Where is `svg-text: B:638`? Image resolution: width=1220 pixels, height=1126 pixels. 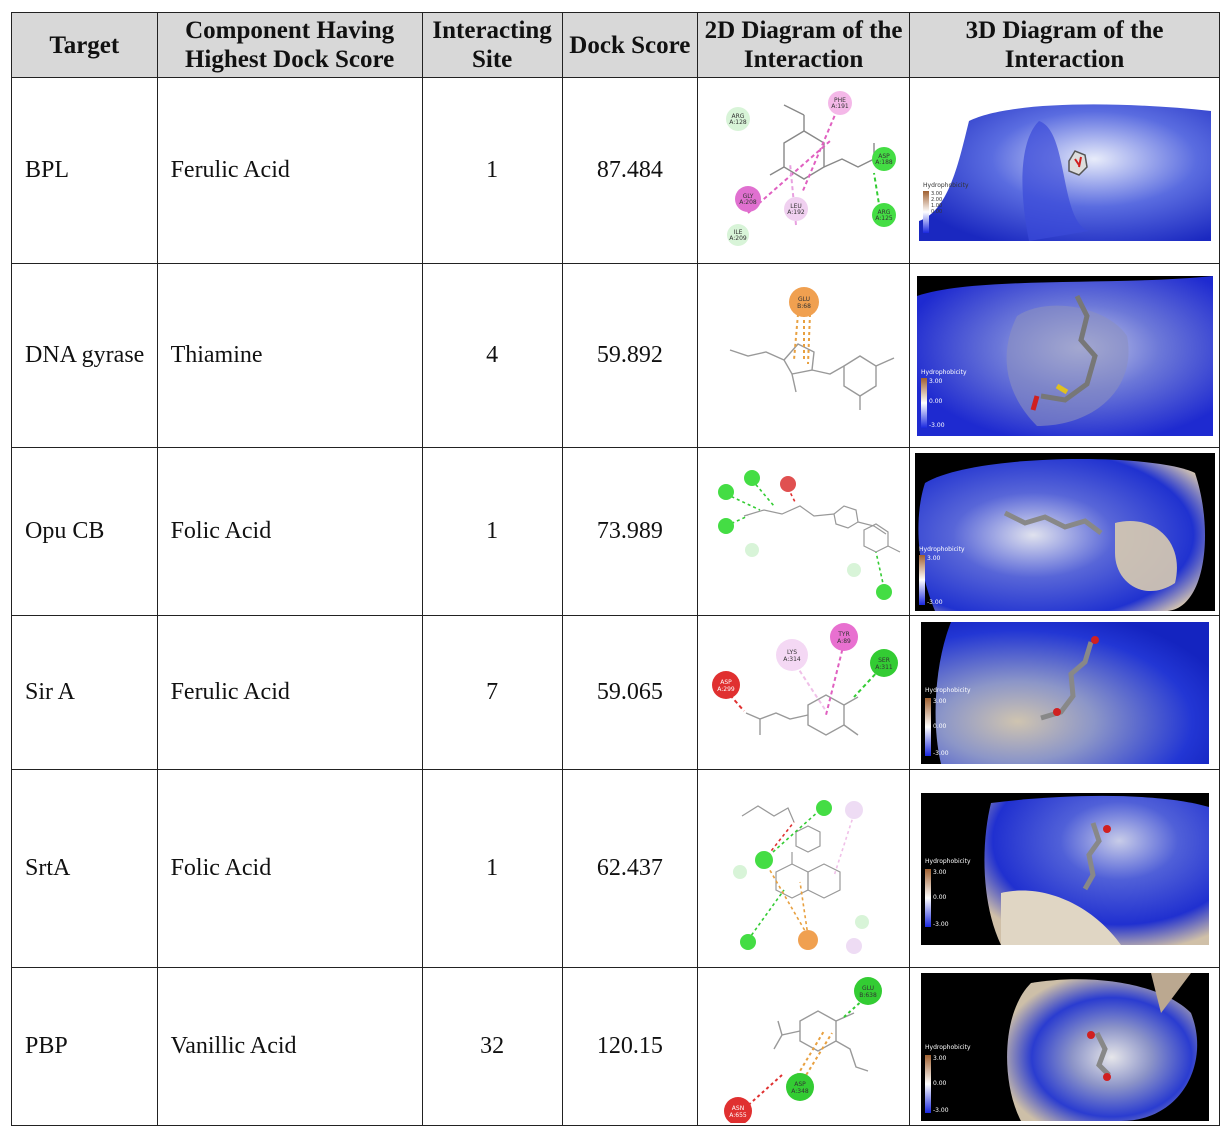
svg-text: B:638 is located at coordinates (868, 995).